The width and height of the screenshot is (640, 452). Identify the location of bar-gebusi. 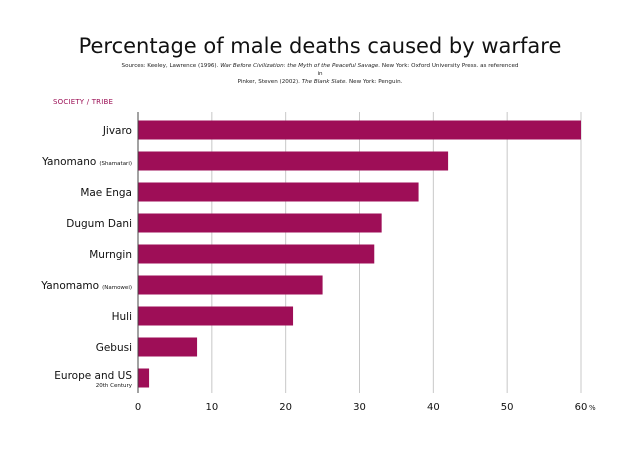
(168, 347).